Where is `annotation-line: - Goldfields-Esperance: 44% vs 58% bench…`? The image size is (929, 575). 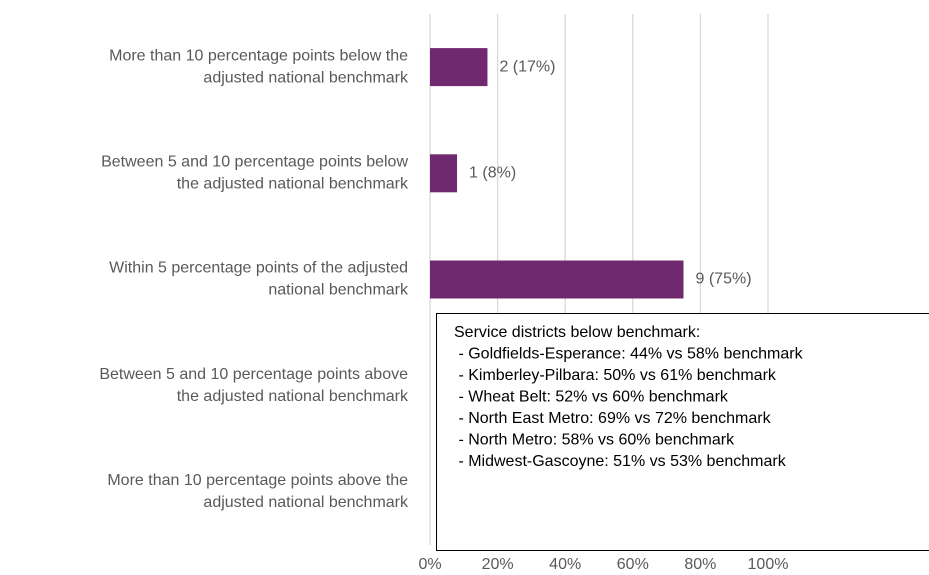
annotation-line: - Goldfields-Esperance: 44% vs 58% bench… is located at coordinates (629, 354).